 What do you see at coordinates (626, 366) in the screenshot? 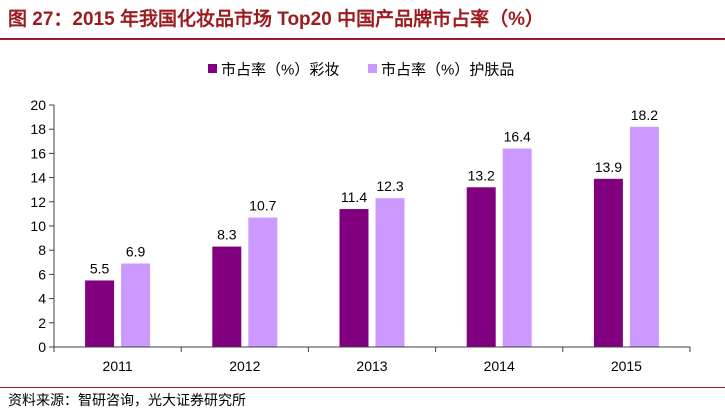
I see `x-tick-label-2015: 2015` at bounding box center [626, 366].